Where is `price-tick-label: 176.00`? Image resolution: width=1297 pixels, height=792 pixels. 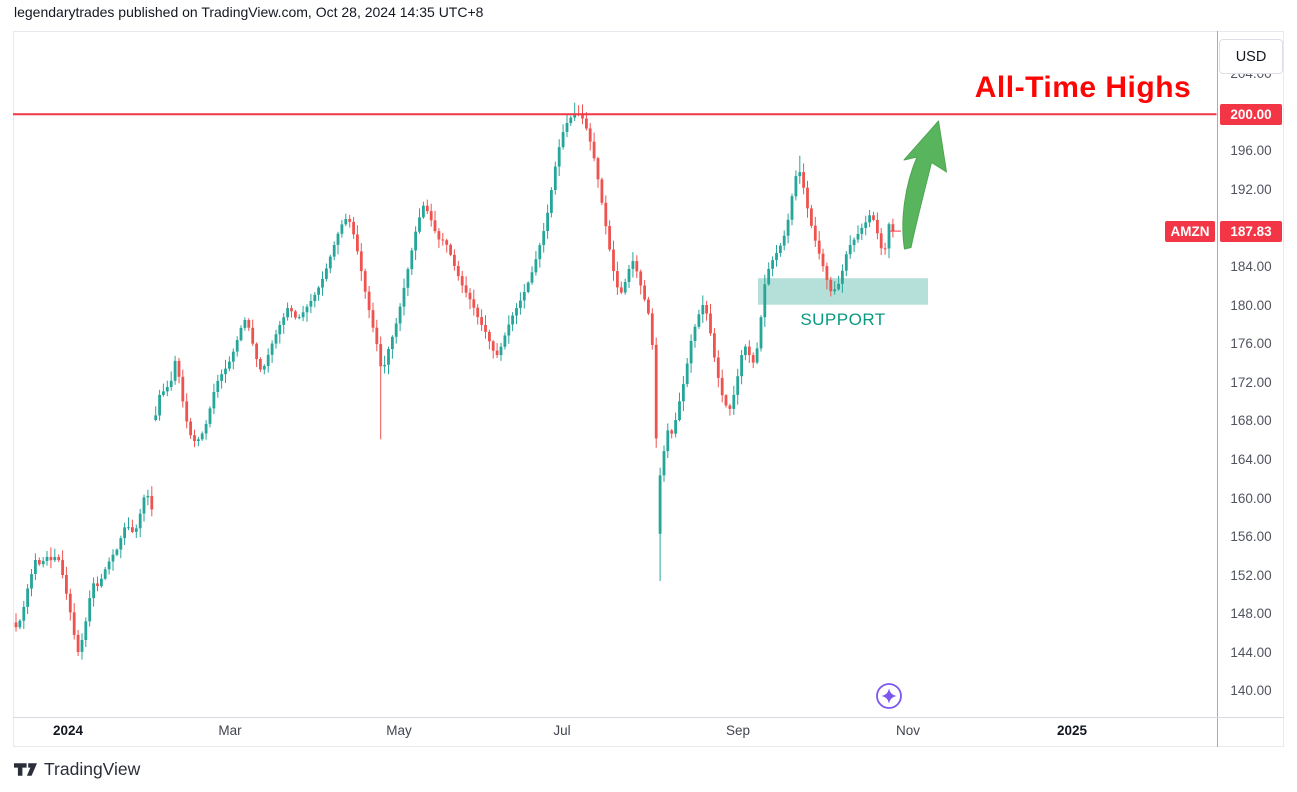
price-tick-label: 176.00 is located at coordinates (1251, 344).